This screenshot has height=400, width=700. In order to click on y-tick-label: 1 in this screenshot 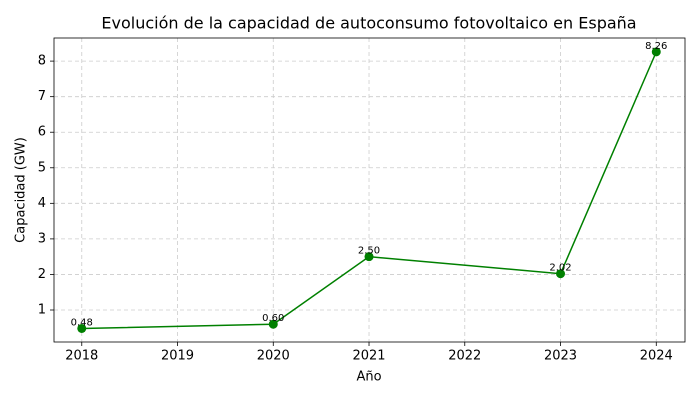, I will do `click(42, 310)`.